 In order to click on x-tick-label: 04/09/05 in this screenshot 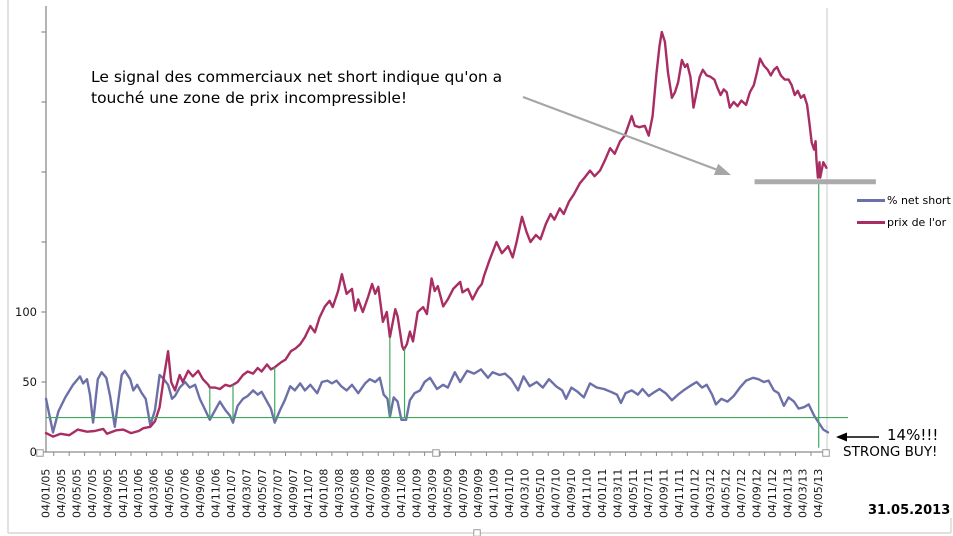, I will do `click(107, 493)`.